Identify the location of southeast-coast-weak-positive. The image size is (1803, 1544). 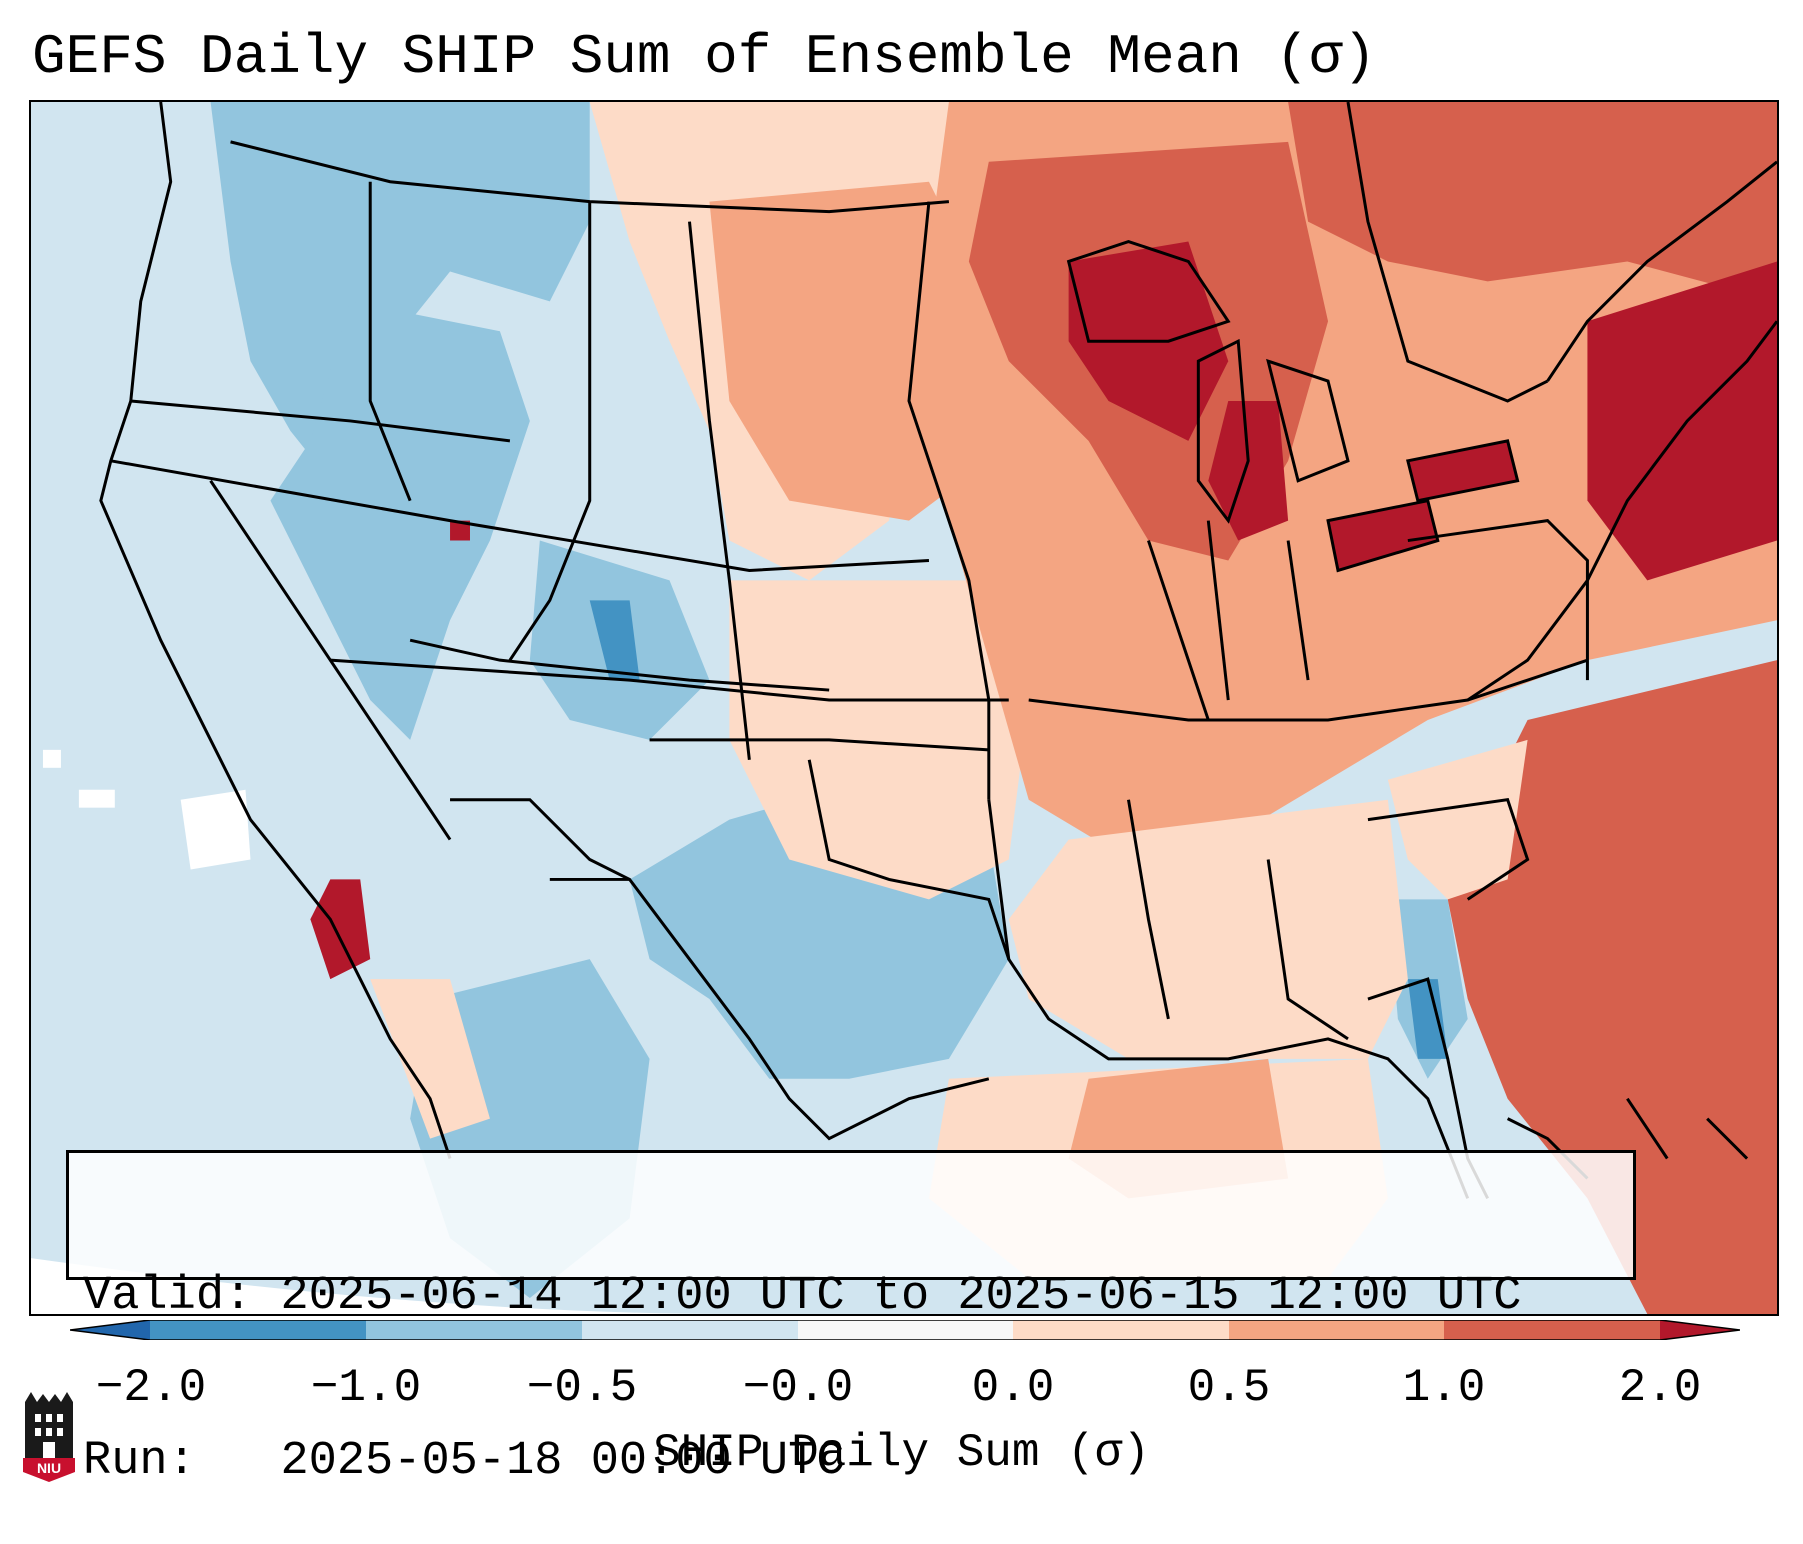
(1457, 819).